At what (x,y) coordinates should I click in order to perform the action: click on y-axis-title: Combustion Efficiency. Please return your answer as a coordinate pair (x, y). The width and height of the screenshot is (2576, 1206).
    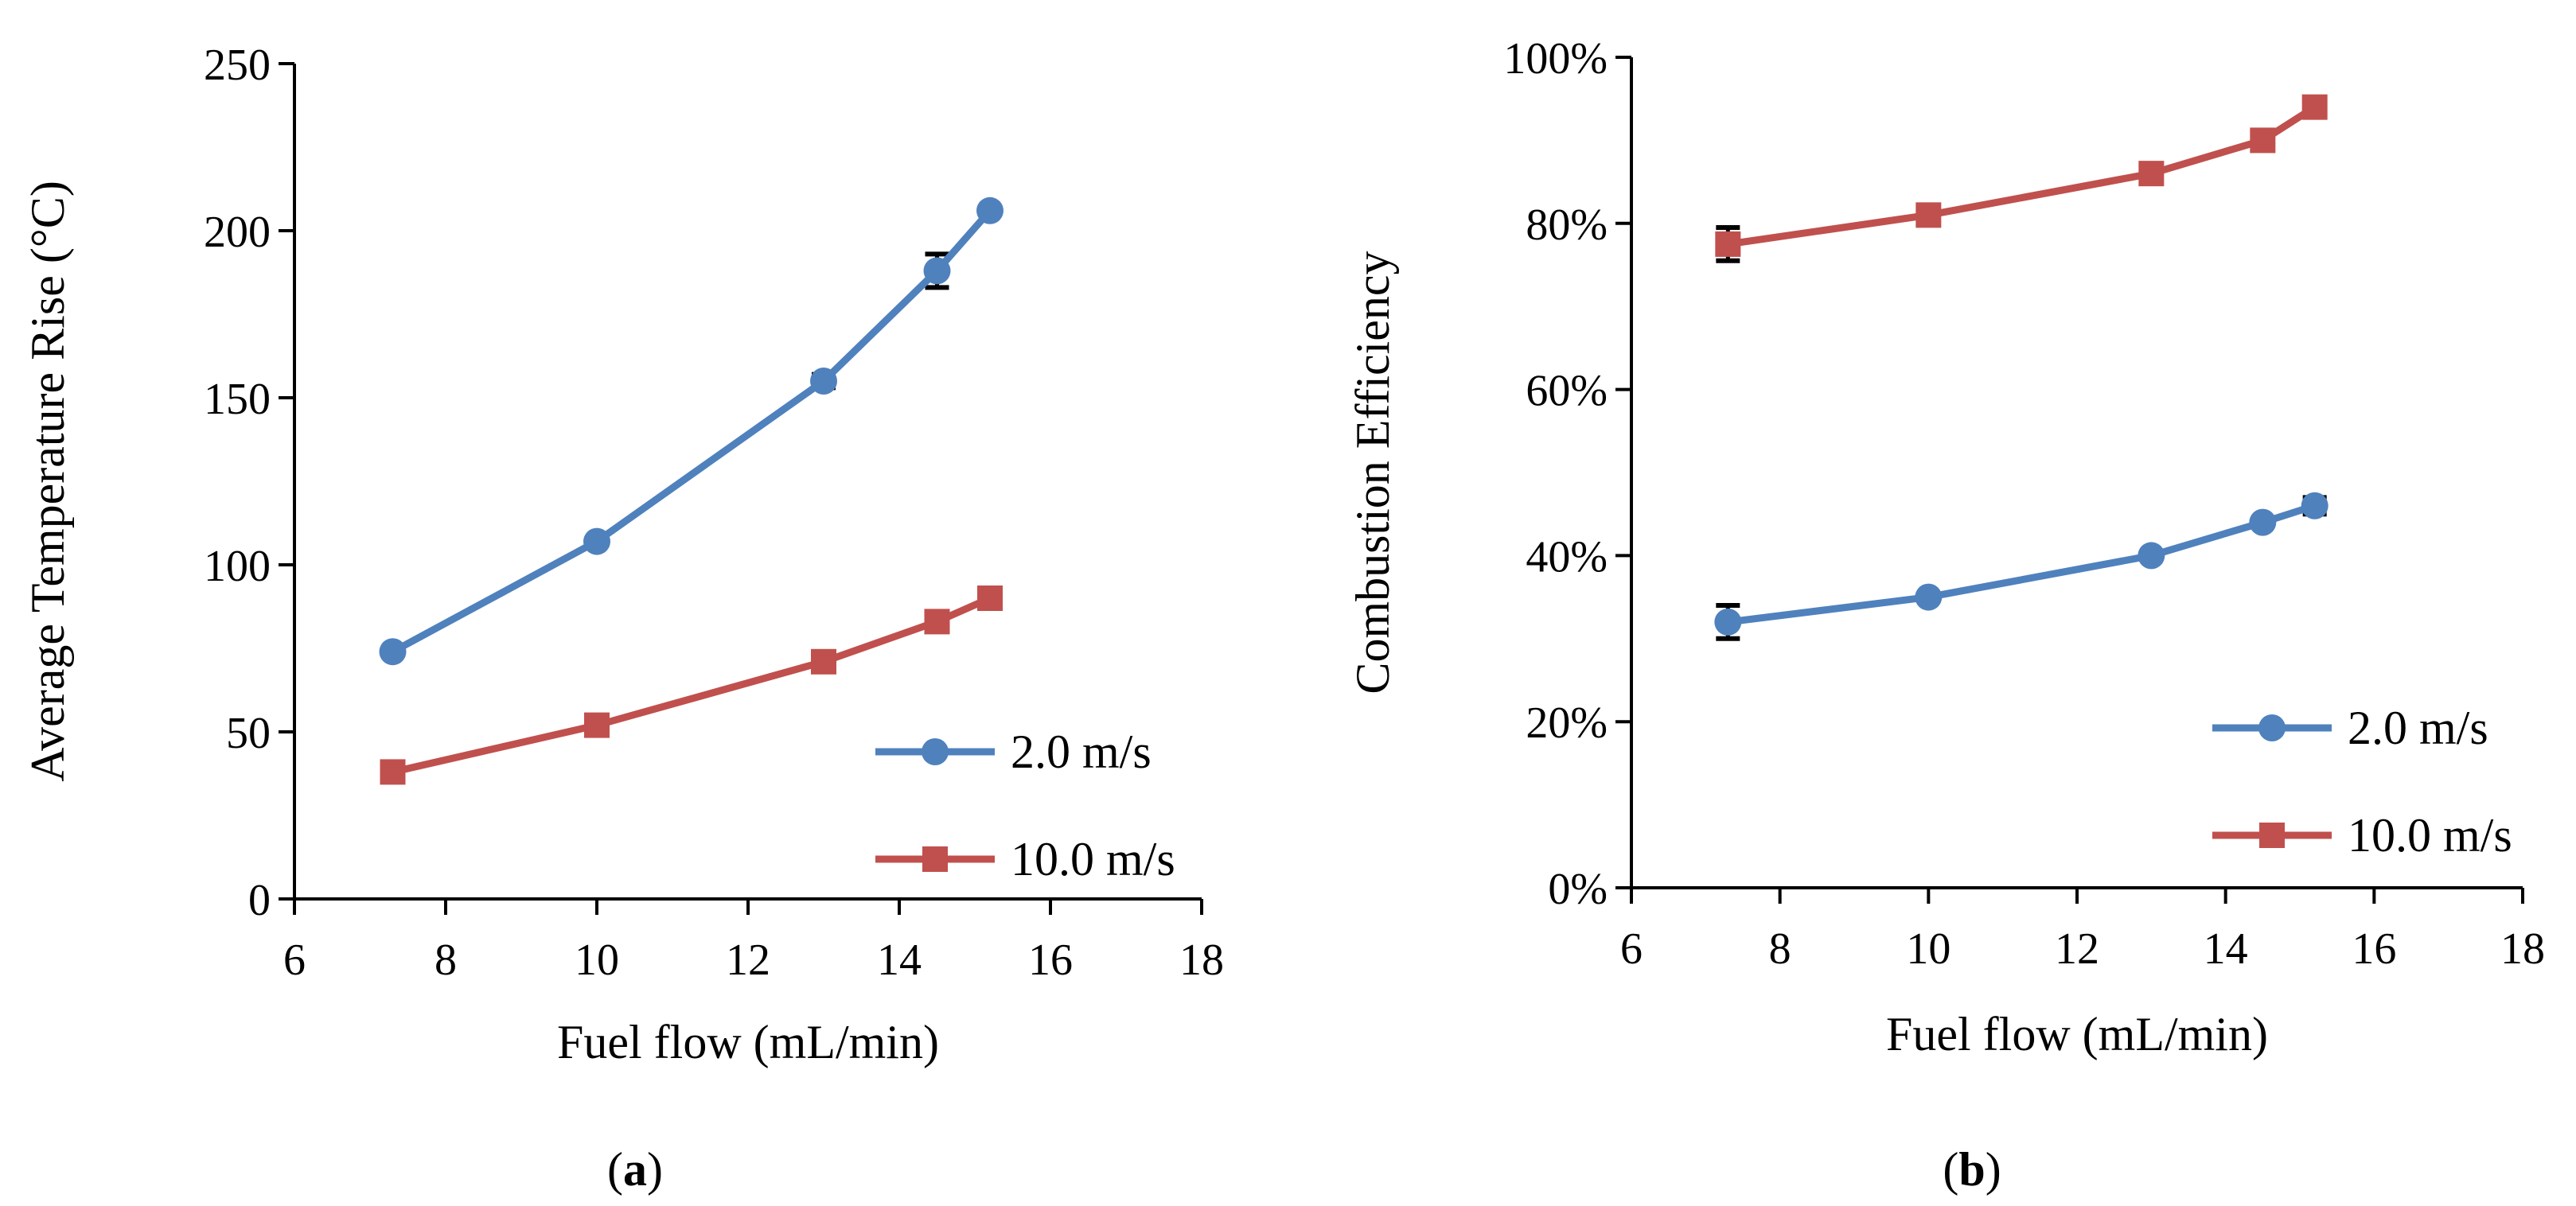
    Looking at the image, I should click on (1372, 472).